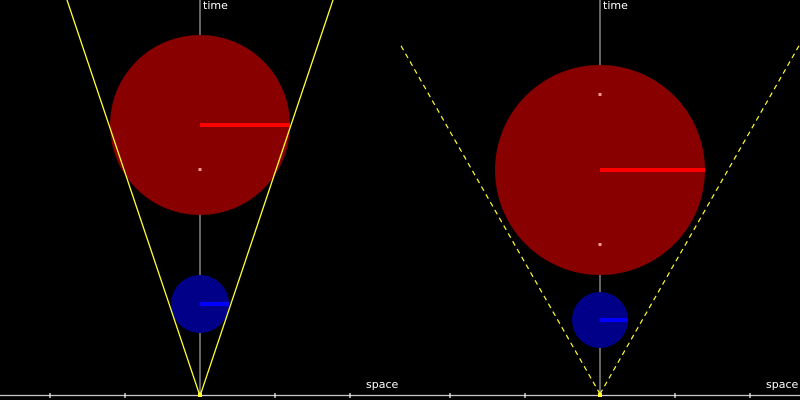 This screenshot has height=400, width=800. I want to click on space-axis-ticks, so click(400, 395).